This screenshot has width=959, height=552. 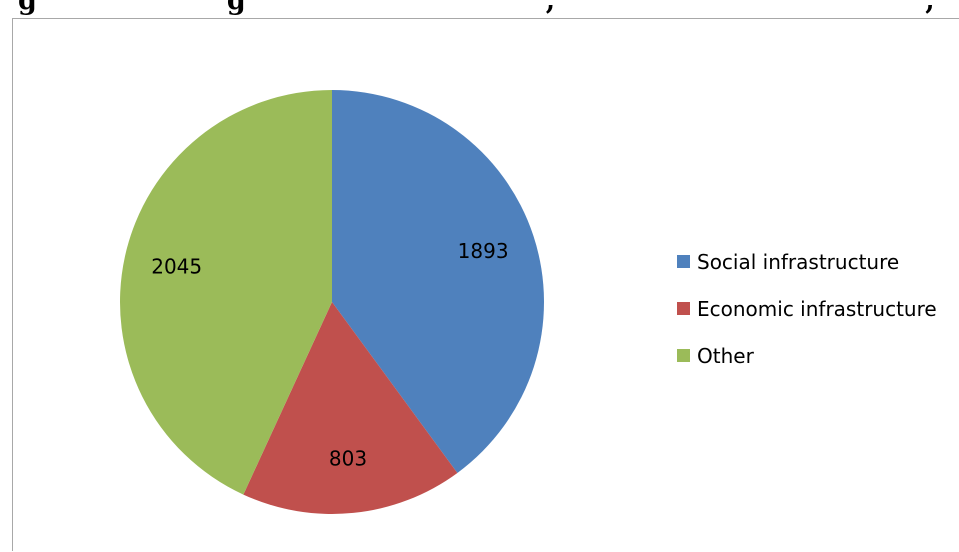 I want to click on data-label-economic-infrastructure: 803, so click(x=348, y=459).